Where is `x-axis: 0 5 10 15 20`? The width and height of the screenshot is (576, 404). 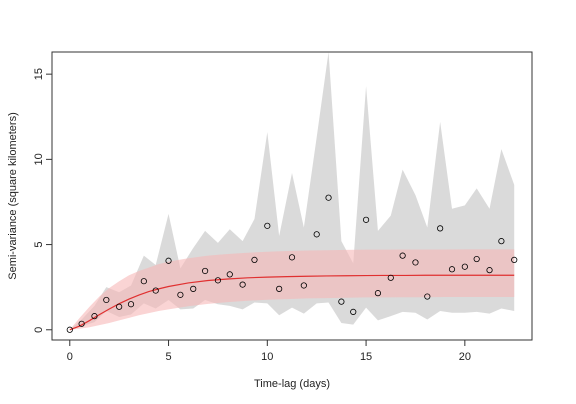 x-axis: 0 5 10 15 20 is located at coordinates (269, 351).